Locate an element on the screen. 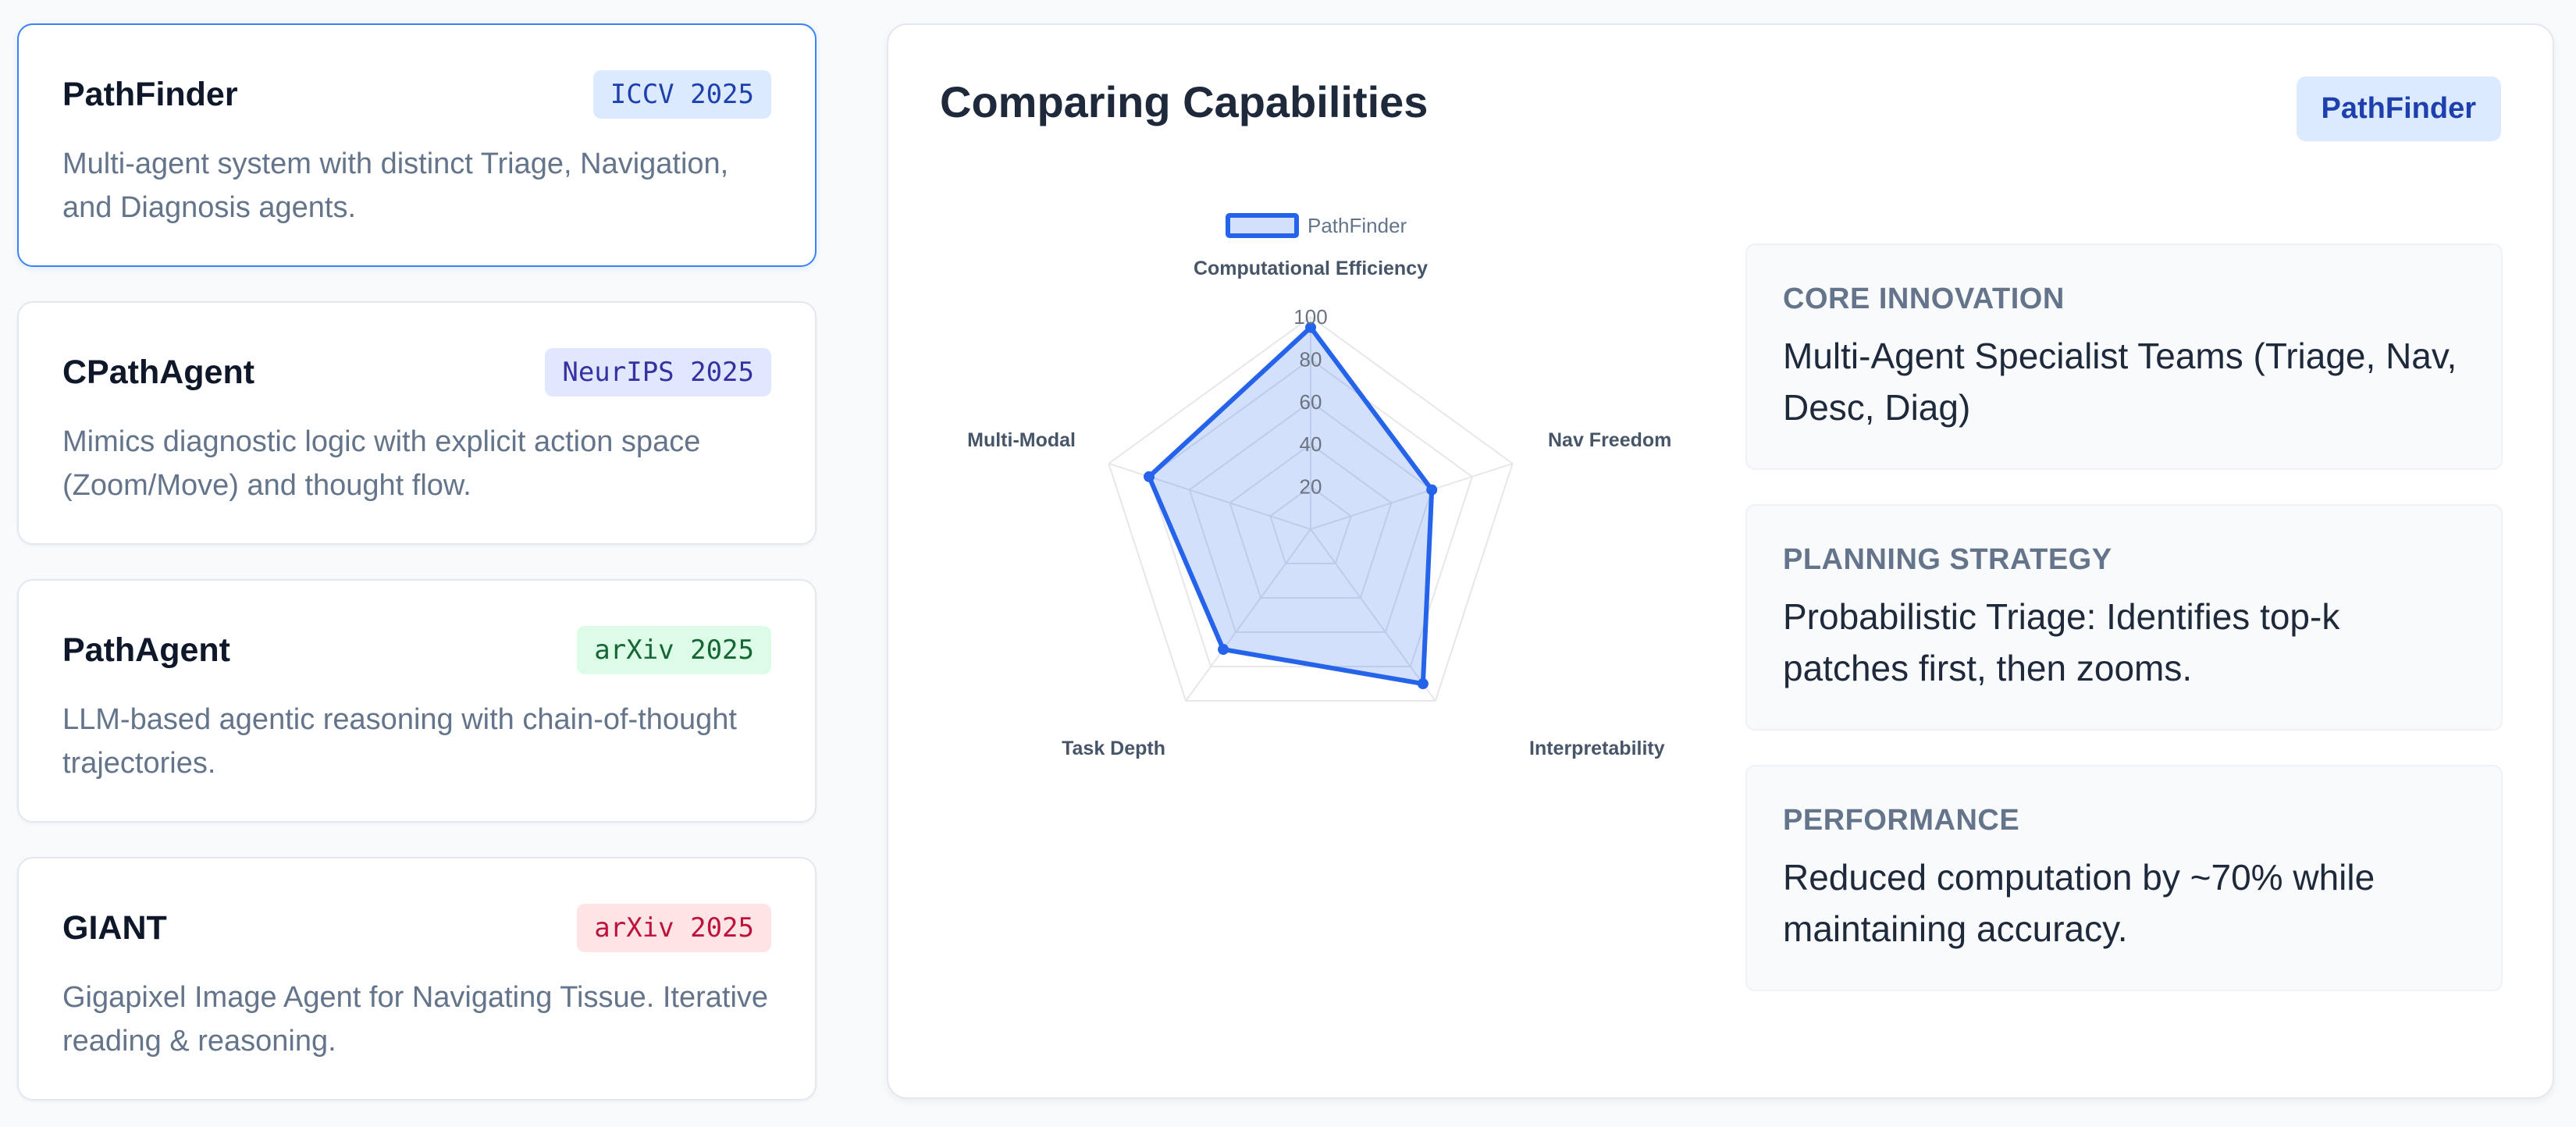 The height and width of the screenshot is (1127, 2576). card-header: GIANT arXiv 2025 is located at coordinates (416, 928).